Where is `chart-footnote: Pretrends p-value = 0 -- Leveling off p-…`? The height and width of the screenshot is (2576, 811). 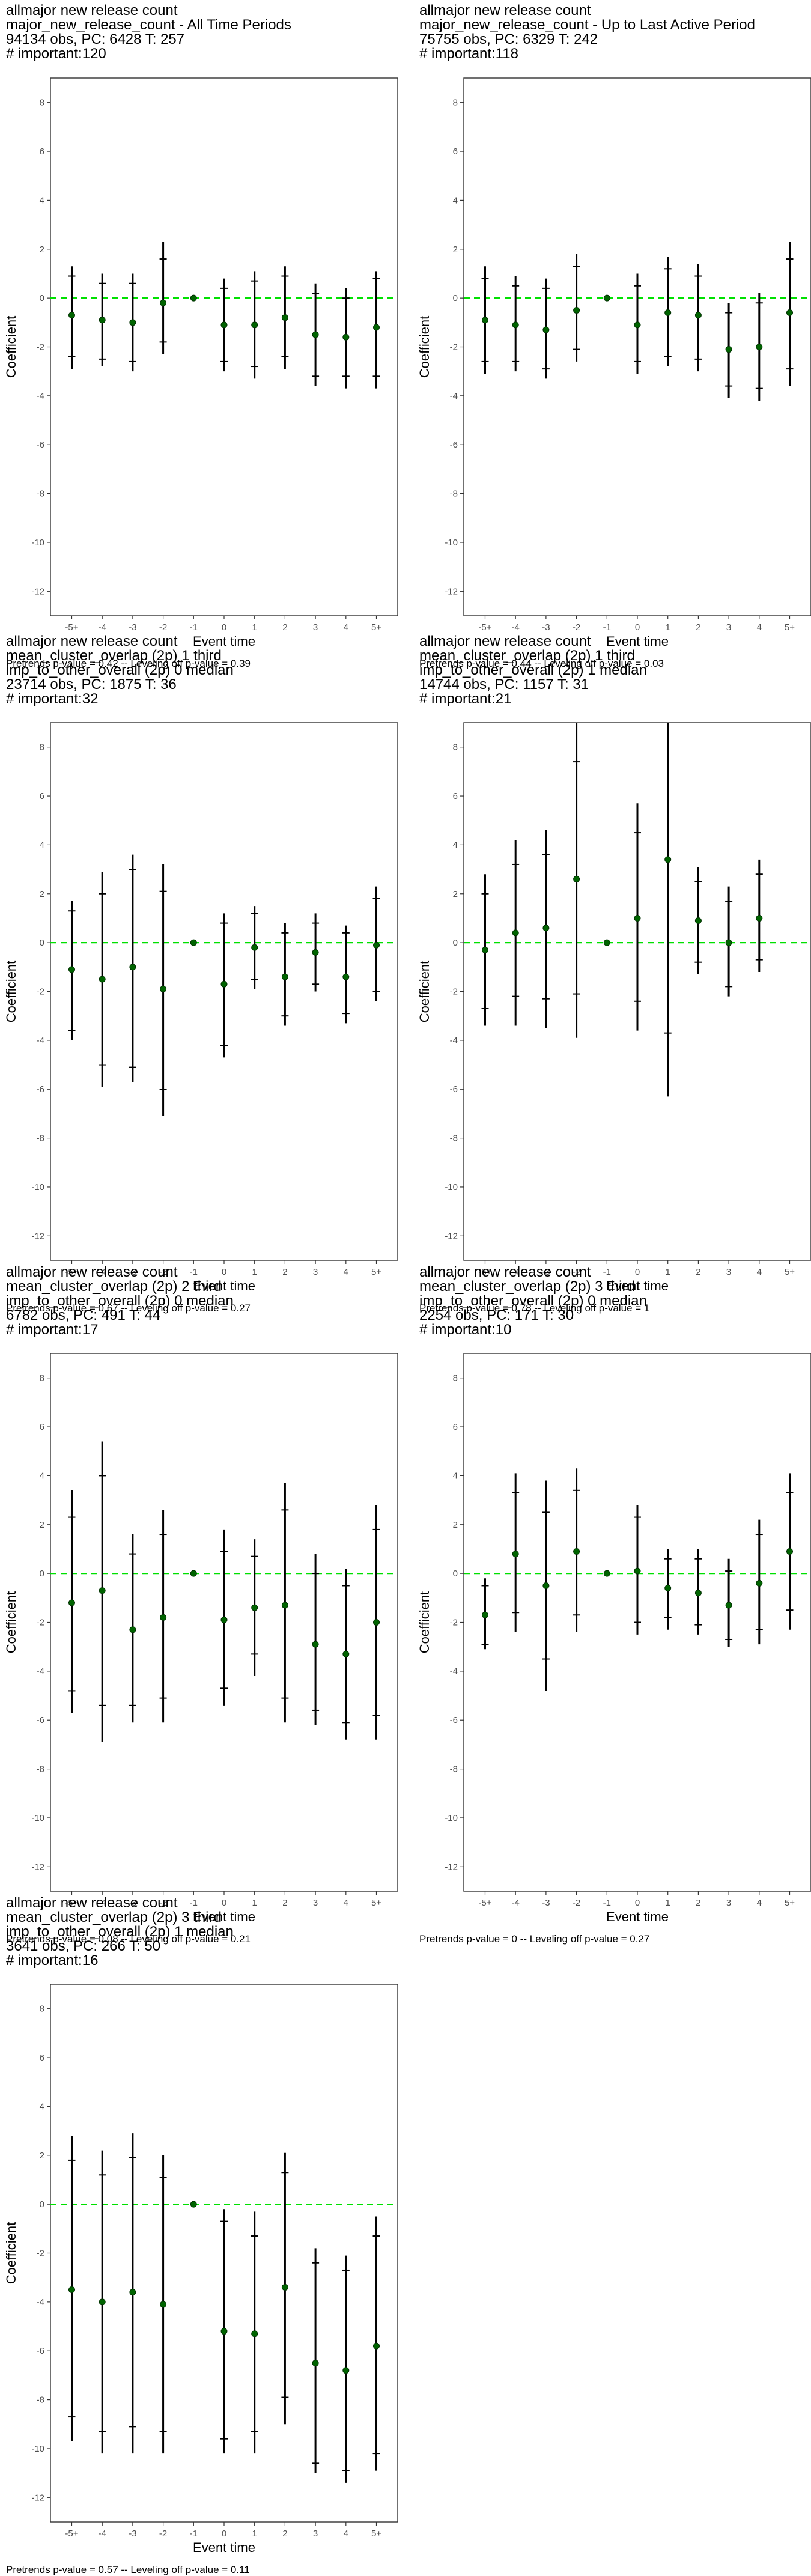
chart-footnote: Pretrends p-value = 0 -- Leveling off p-… is located at coordinates (534, 1939).